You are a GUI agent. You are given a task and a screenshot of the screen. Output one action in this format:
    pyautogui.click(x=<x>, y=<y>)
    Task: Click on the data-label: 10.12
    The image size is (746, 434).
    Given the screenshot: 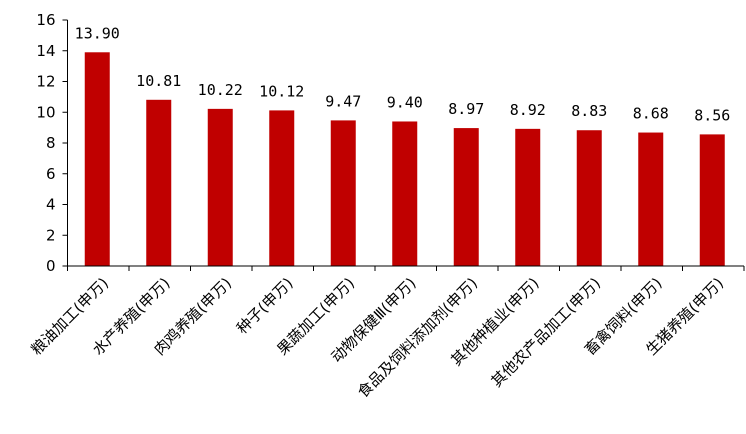 What is the action you would take?
    pyautogui.click(x=281, y=91)
    